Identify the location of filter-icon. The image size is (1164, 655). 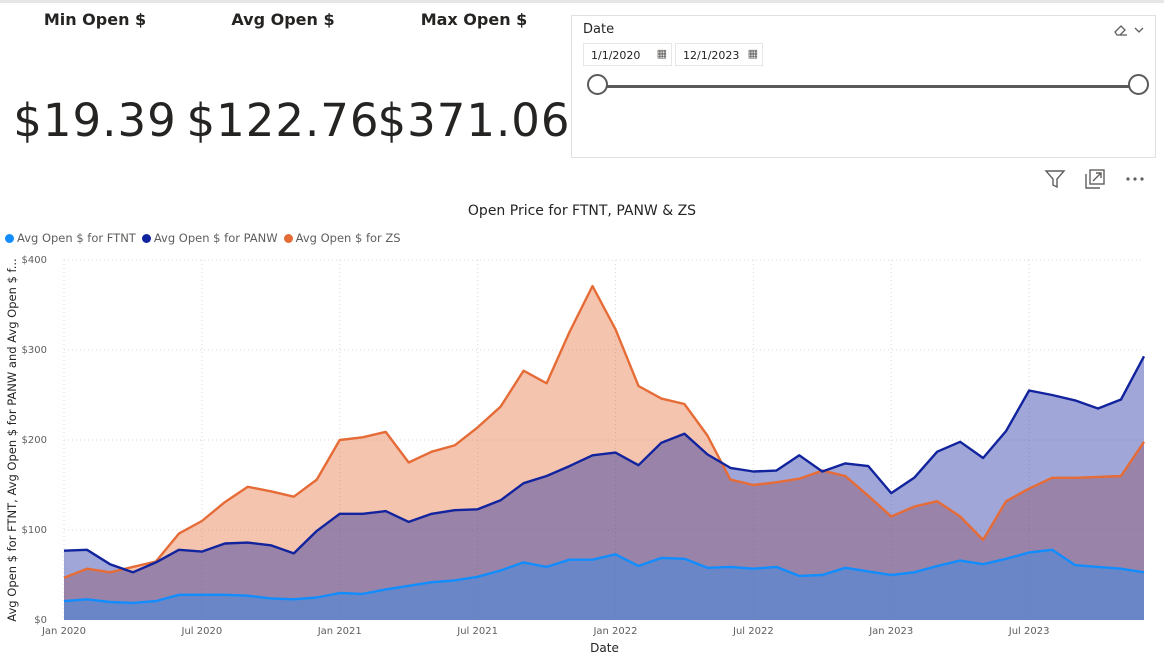
(1055, 179).